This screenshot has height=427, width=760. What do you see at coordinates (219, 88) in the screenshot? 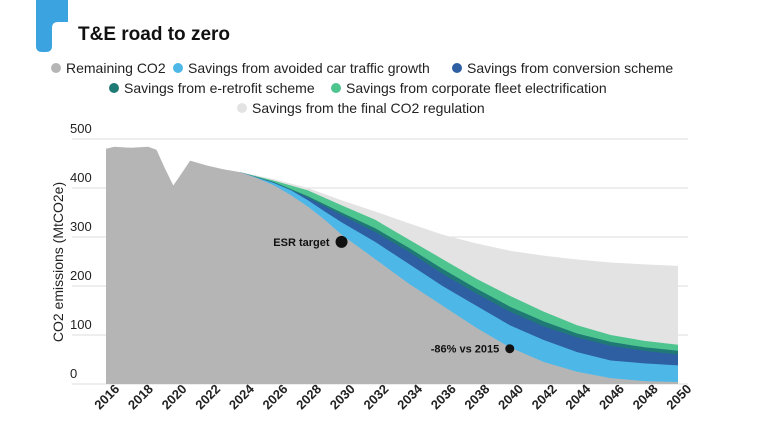
I see `legend-label-e-retrofit: Savings from e-retrofit scheme` at bounding box center [219, 88].